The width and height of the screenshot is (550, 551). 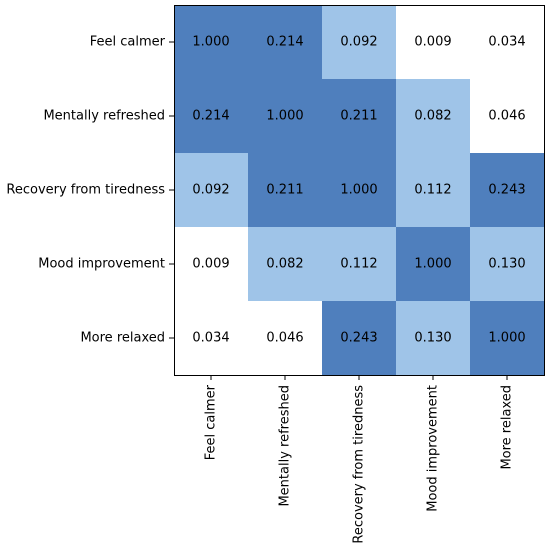 I want to click on x-tick-label: Mood improvement, so click(x=433, y=448).